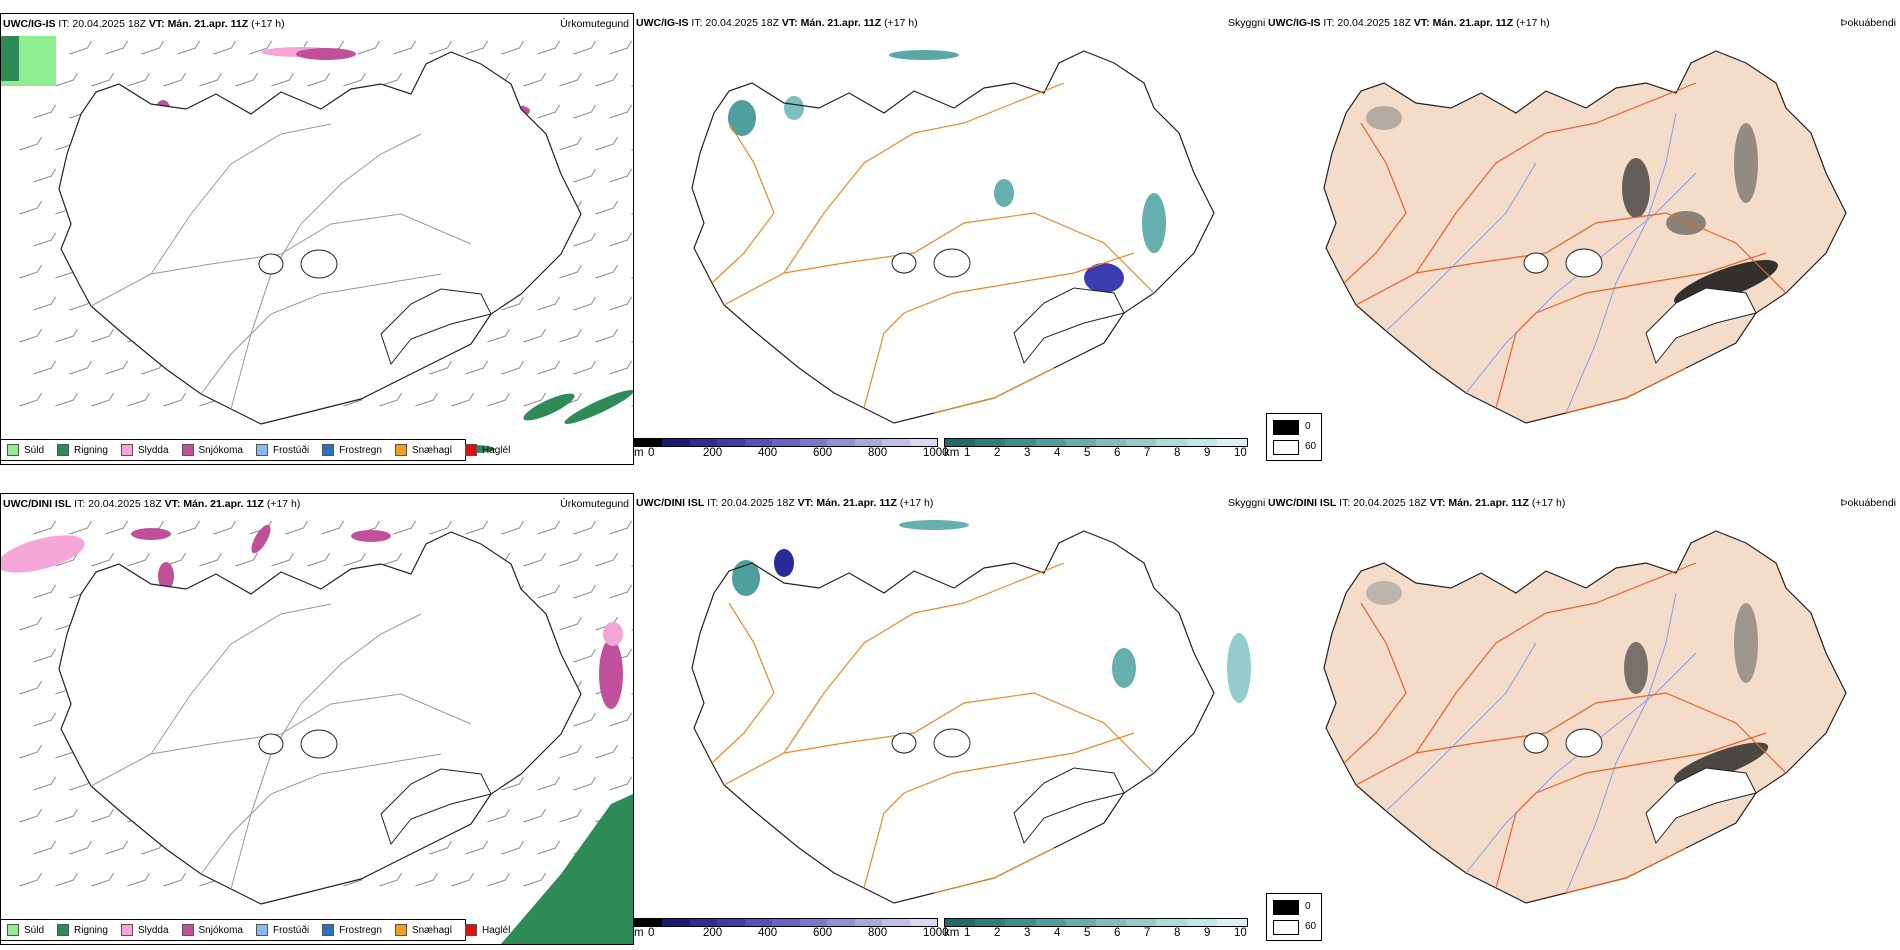  Describe the element at coordinates (1240, 453) in the screenshot. I see `visibility-tick: 10` at that location.